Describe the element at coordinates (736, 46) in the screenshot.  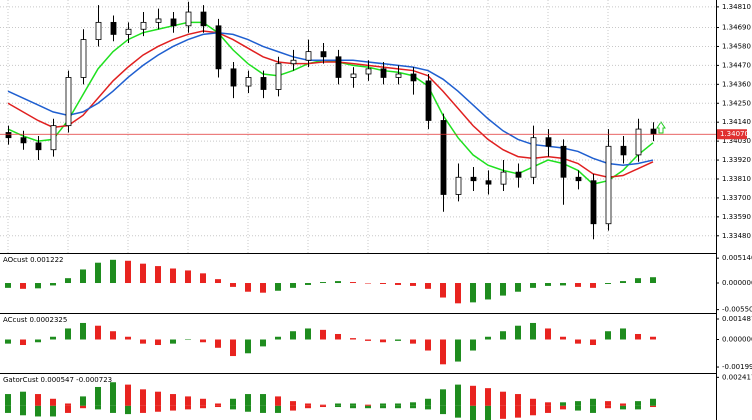
I see `y-tick-label: 1.34580` at that location.